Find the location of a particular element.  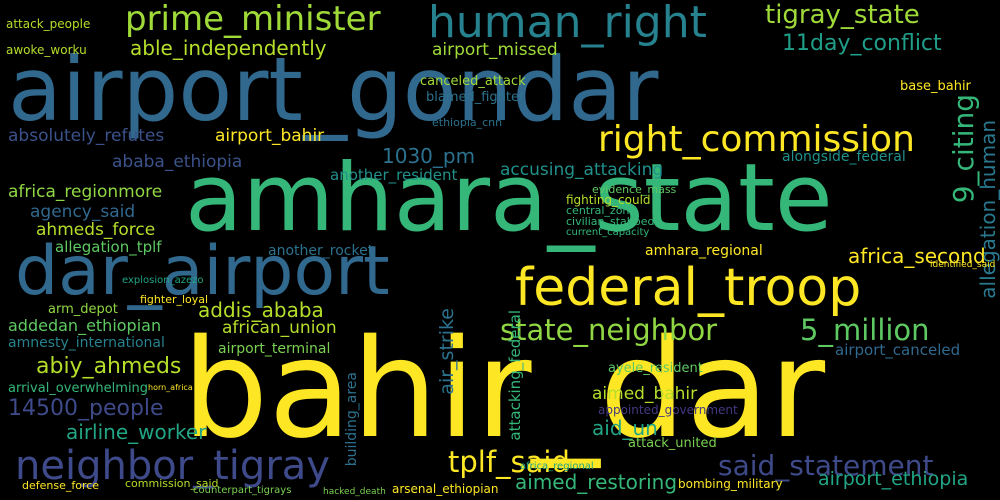

word: fighter_loyal is located at coordinates (174, 299).